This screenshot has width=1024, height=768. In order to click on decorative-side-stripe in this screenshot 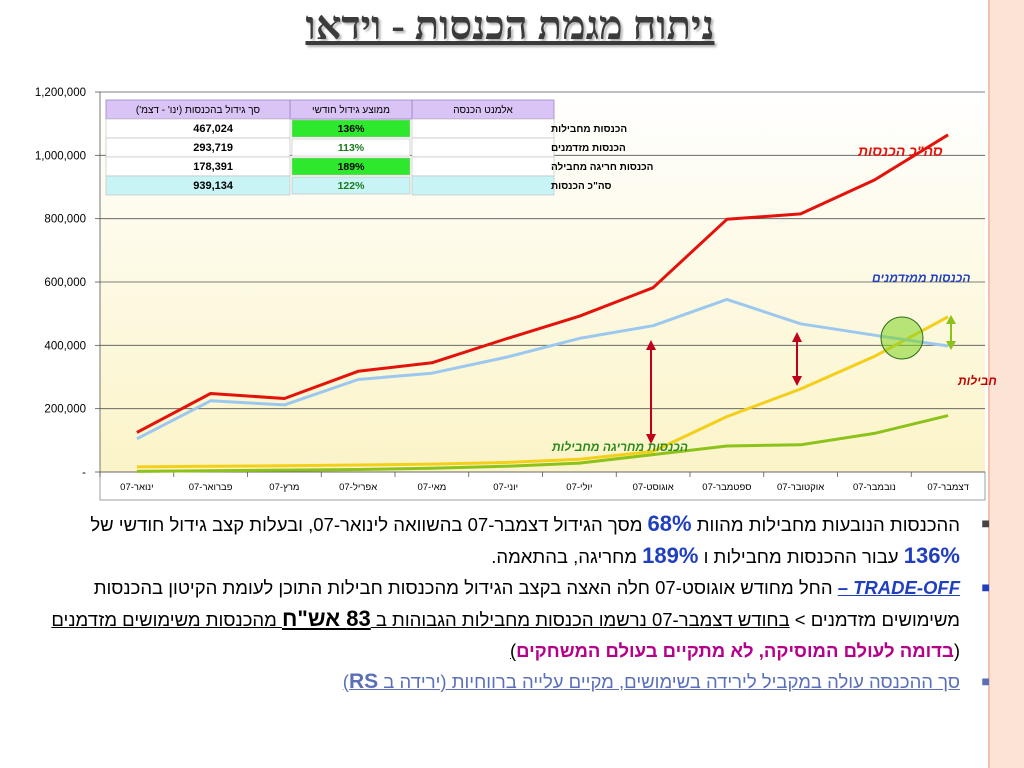, I will do `click(1006, 384)`.